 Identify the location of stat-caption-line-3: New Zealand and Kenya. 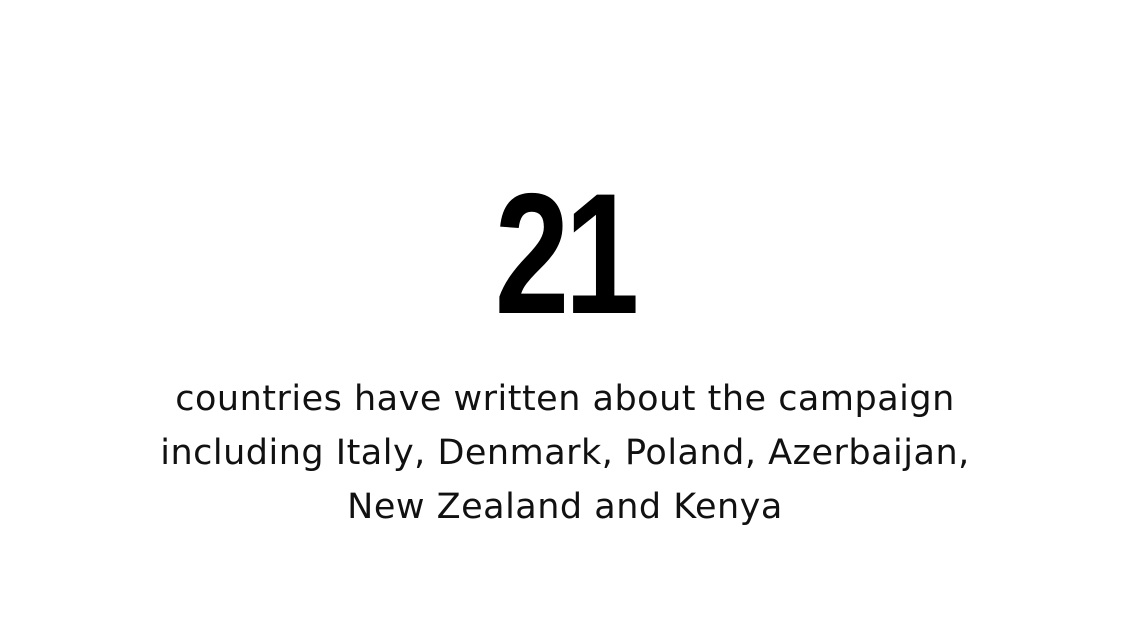
(565, 507).